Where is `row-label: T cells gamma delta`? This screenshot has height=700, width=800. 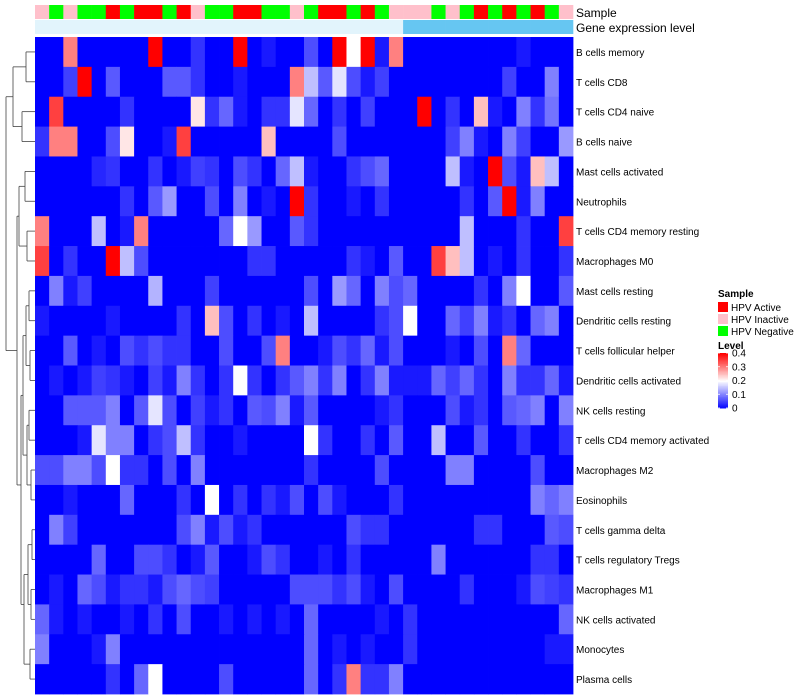
row-label: T cells gamma delta is located at coordinates (621, 531).